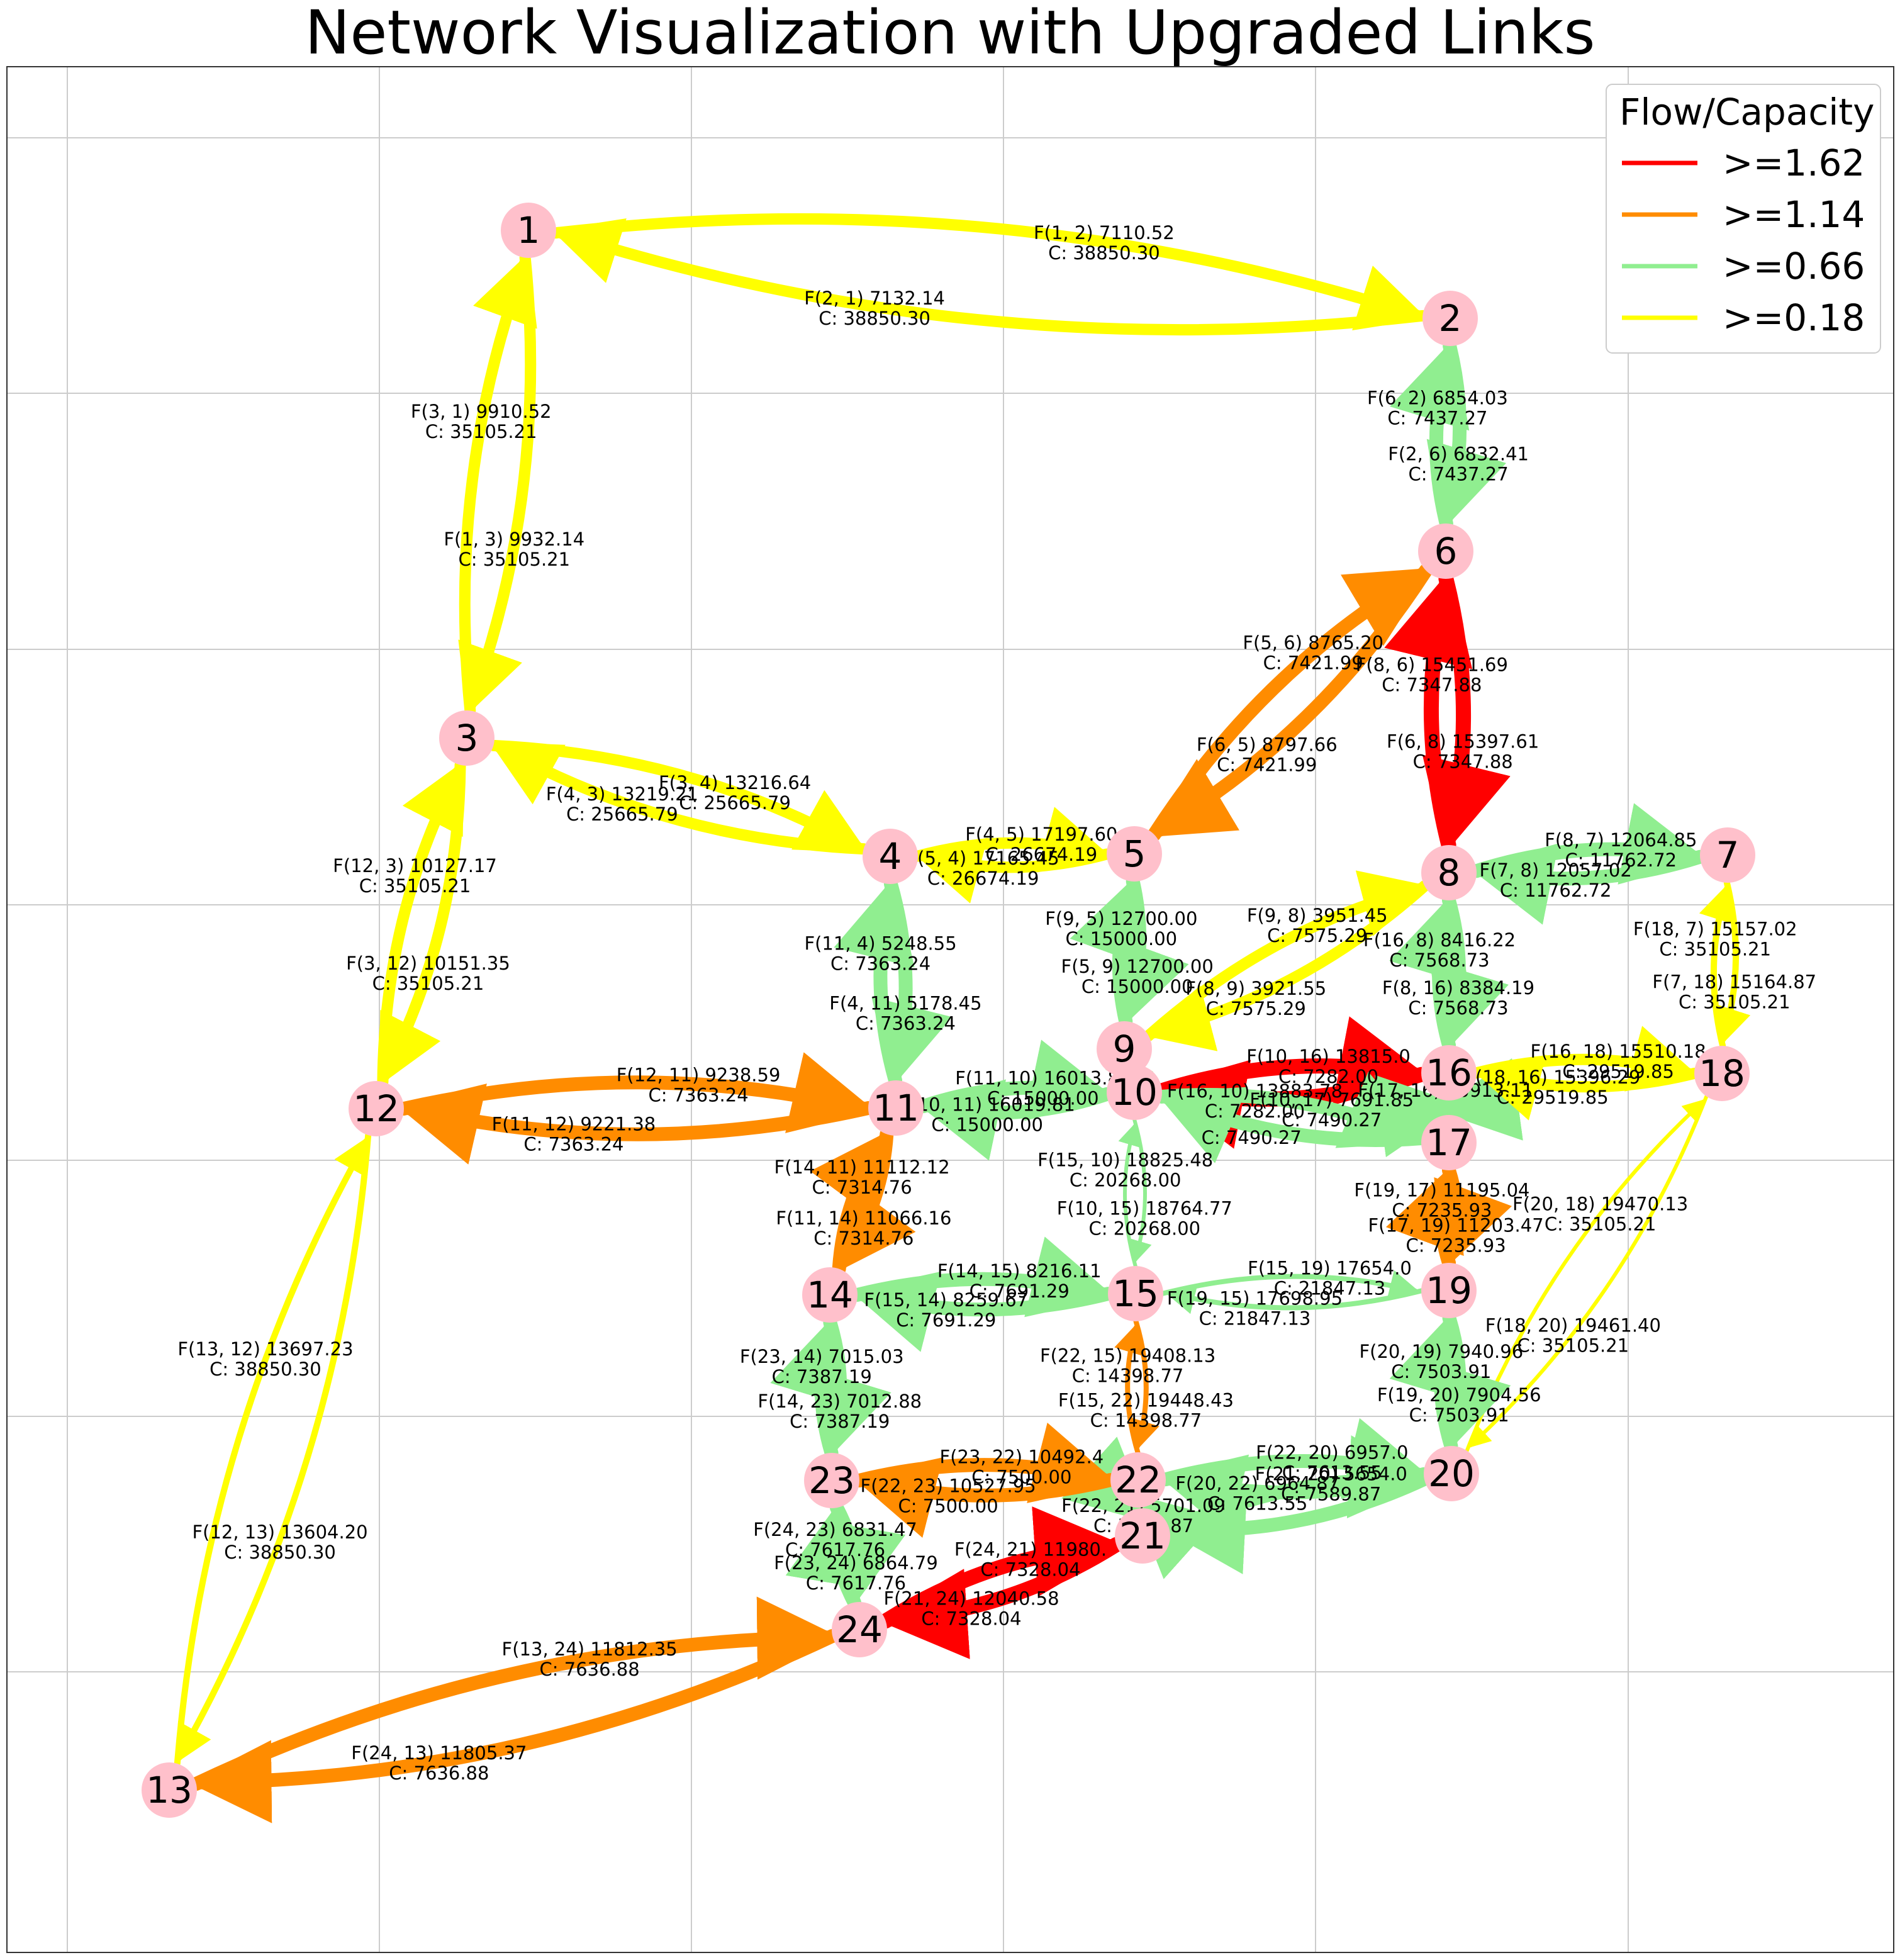 The image size is (1900, 1960). I want to click on edge-label-12-3: F(12, 3) 10127.17C: 35105.21, so click(415, 876).